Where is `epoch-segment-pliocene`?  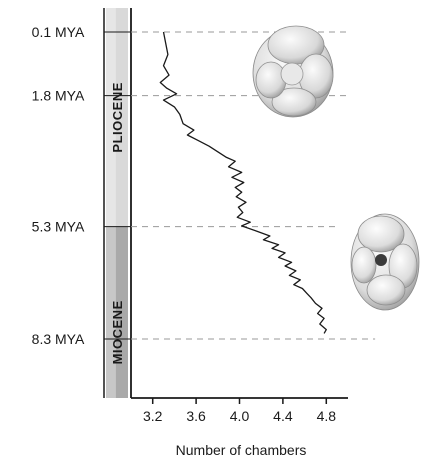
epoch-segment-pliocene is located at coordinates (117, 117).